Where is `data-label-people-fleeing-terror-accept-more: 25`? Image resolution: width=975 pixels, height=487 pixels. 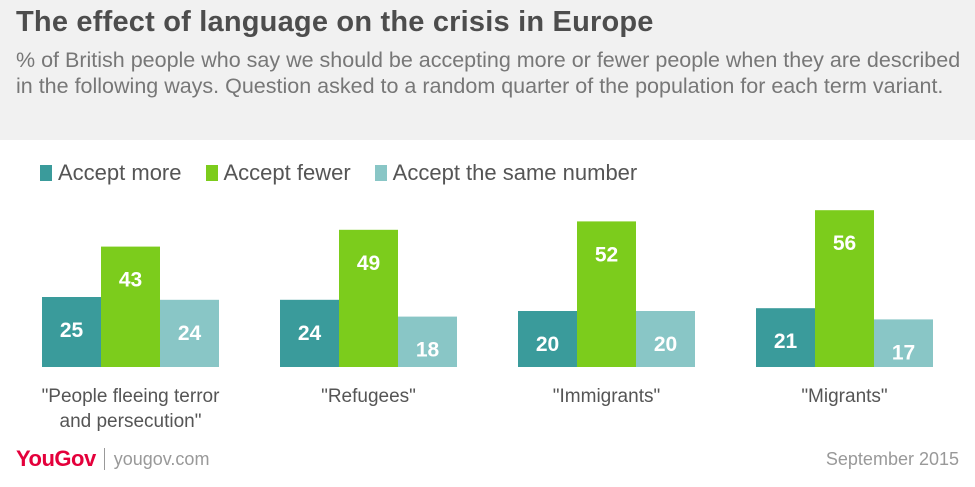 data-label-people-fleeing-terror-accept-more: 25 is located at coordinates (72, 330).